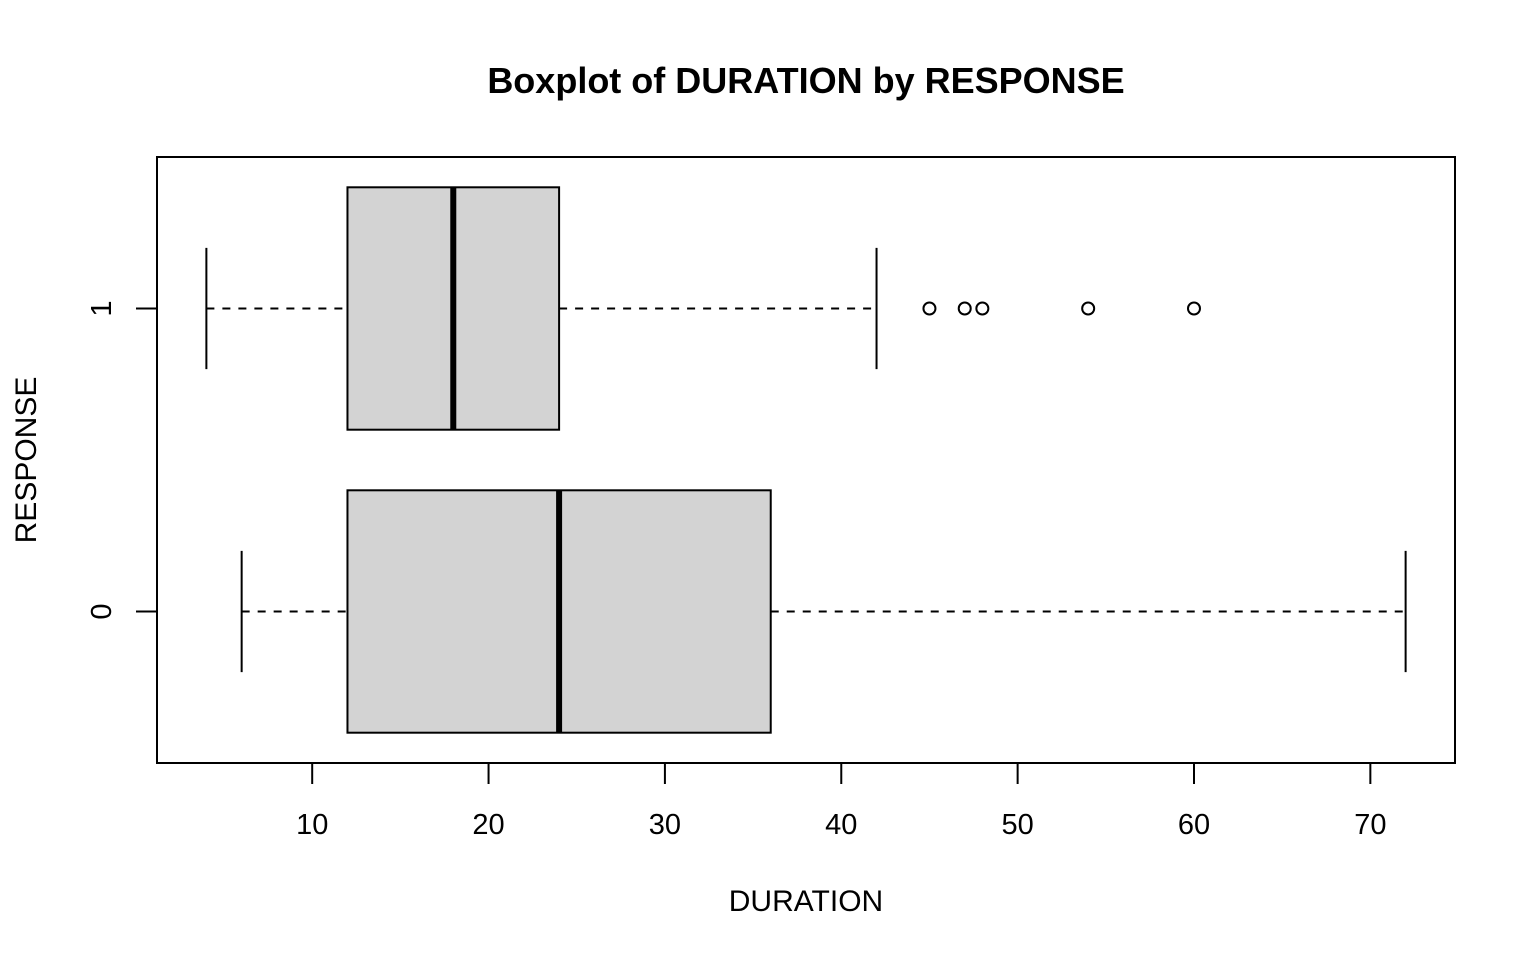 The image size is (1536, 960). I want to click on y-tick-label-1: 1, so click(102, 308).